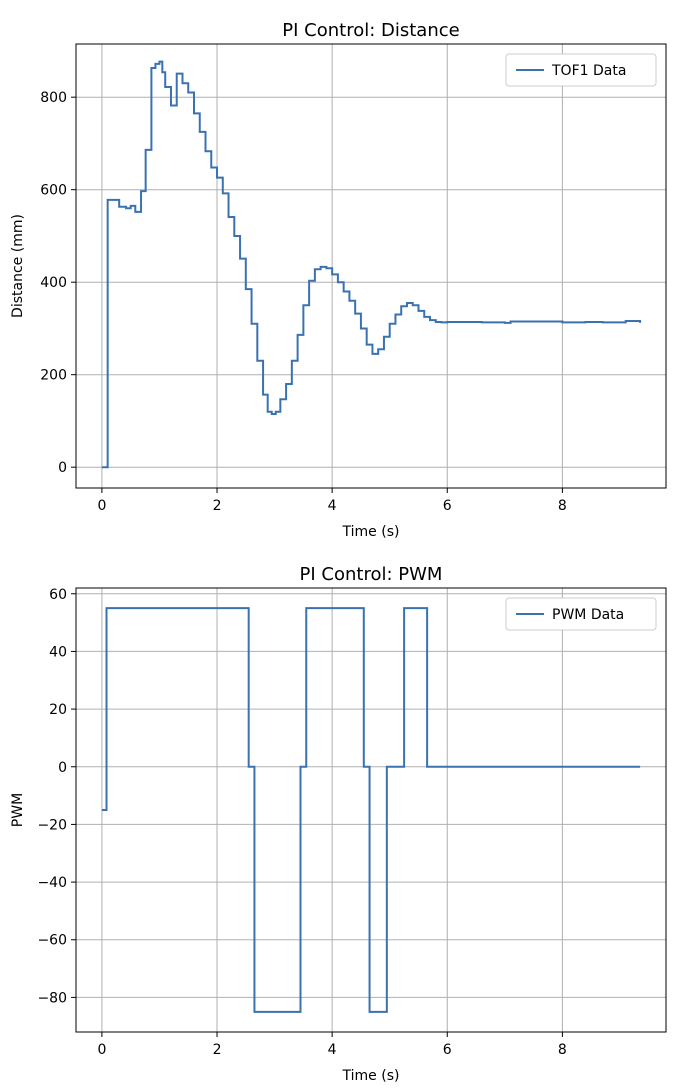  I want to click on legend-label: TOF1 Data, so click(588, 71).